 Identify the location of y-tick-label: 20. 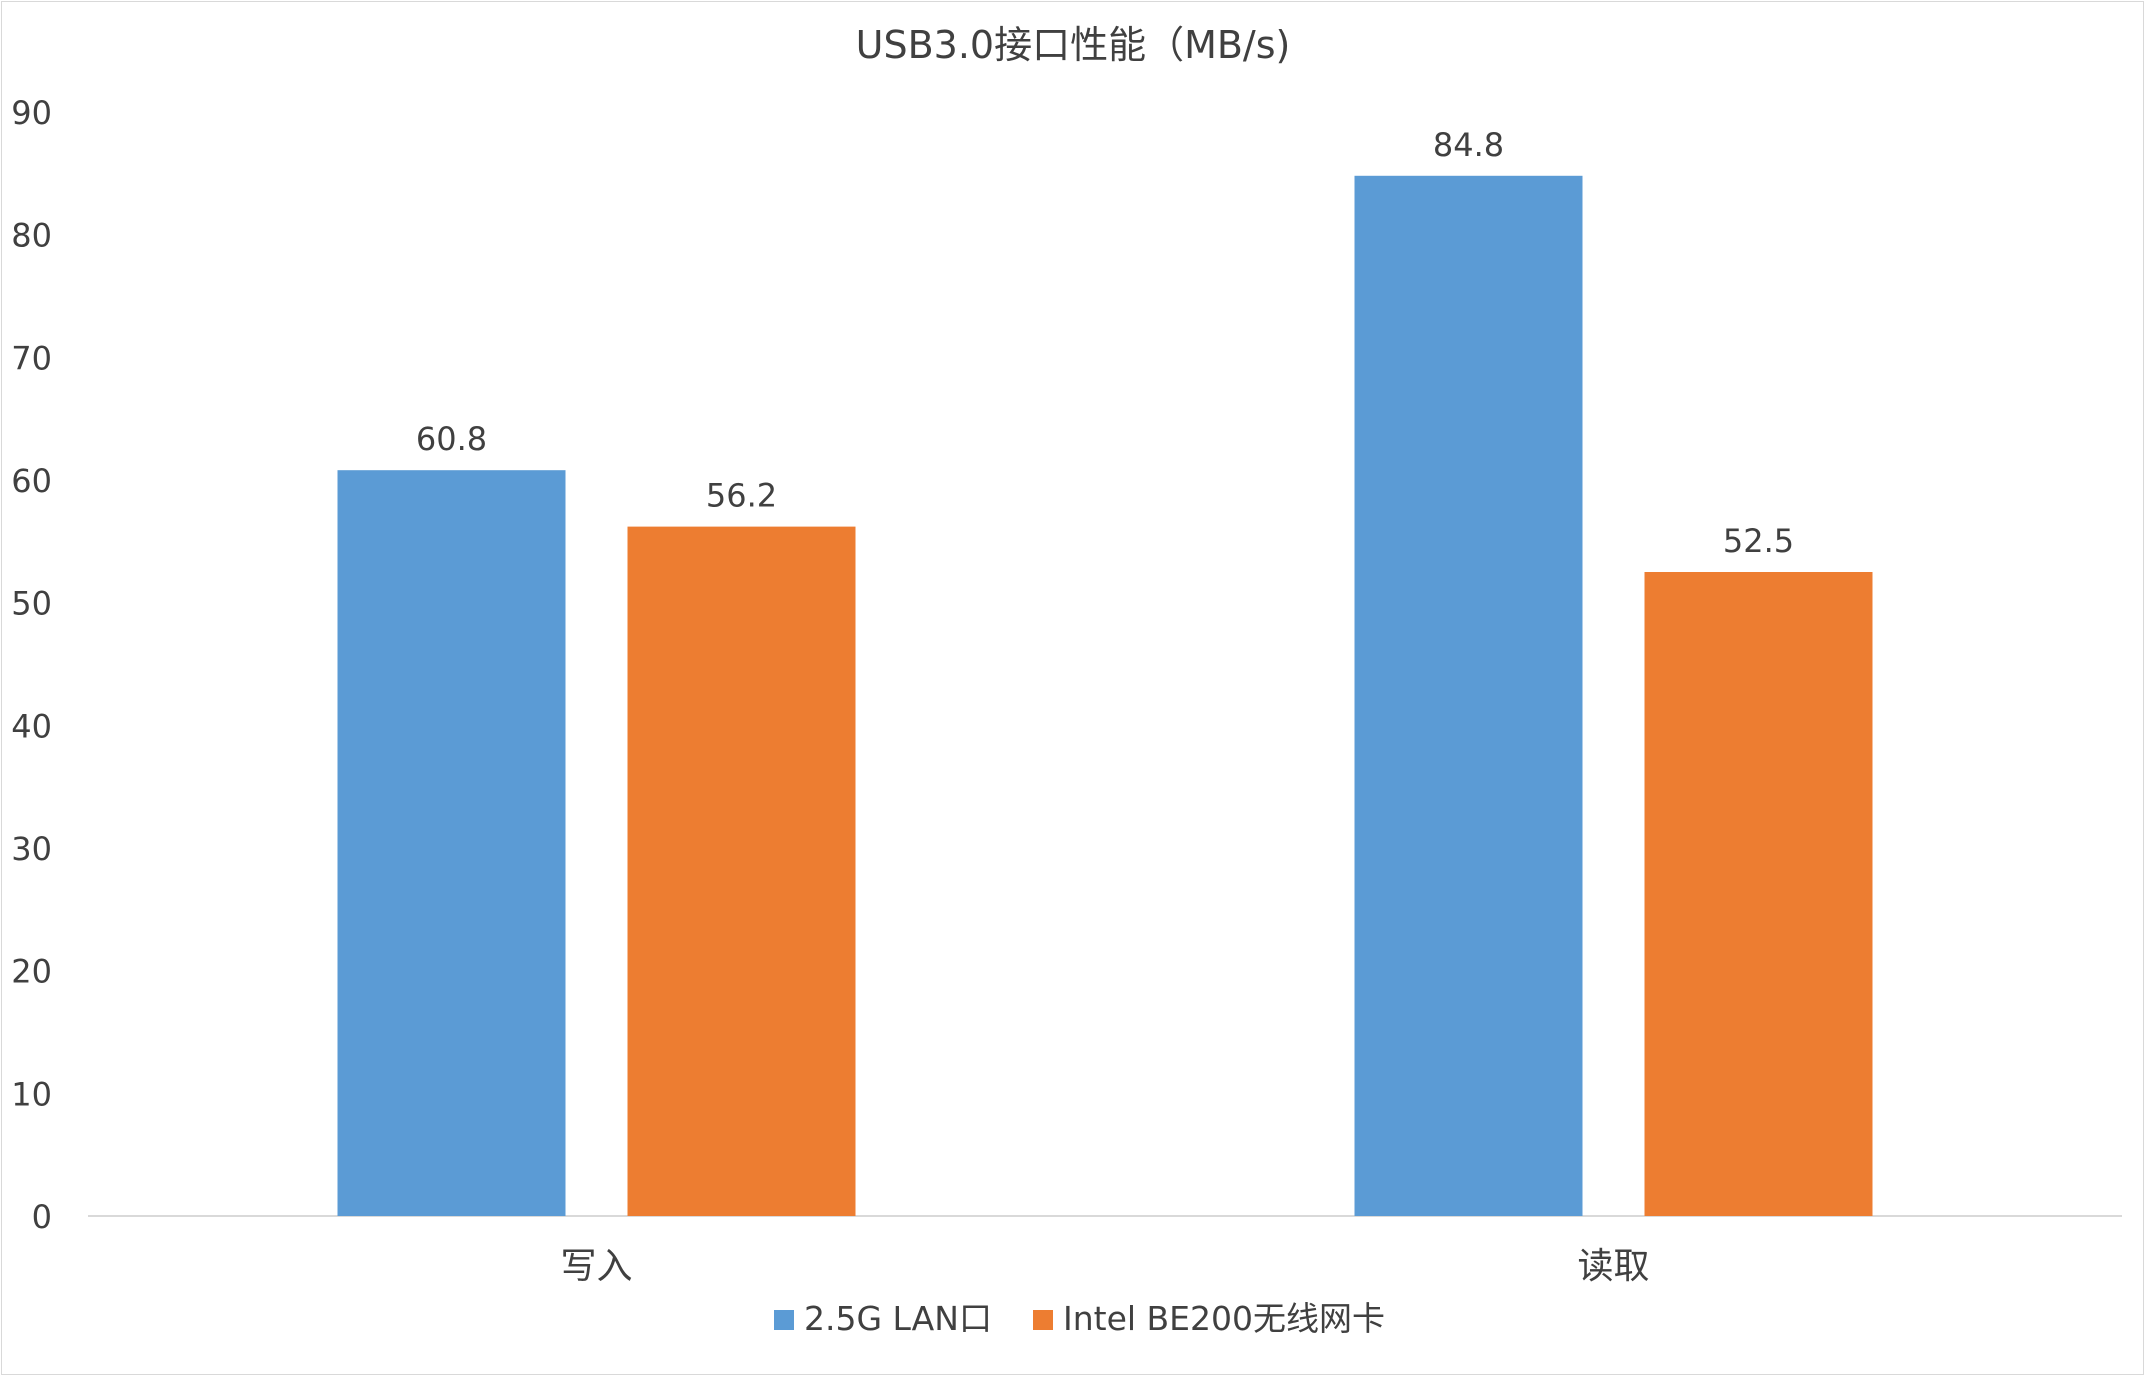
(31, 972).